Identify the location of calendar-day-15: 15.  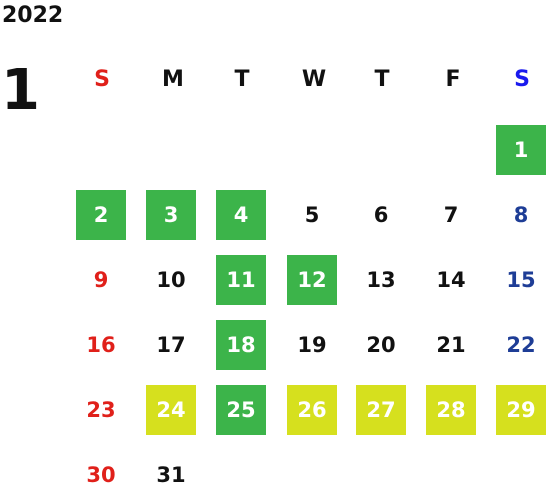
(521, 280).